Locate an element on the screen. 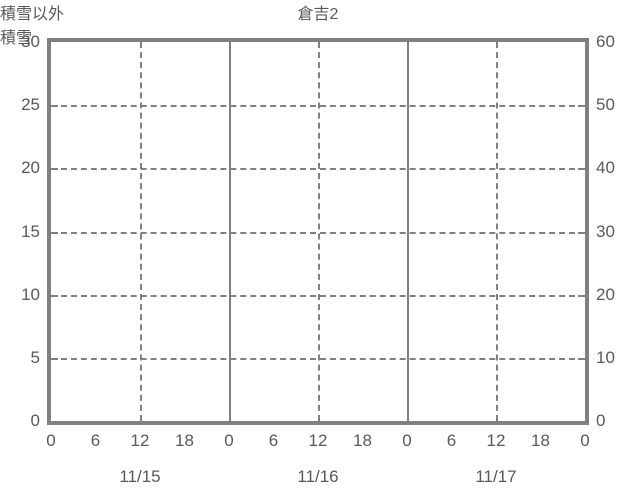  y-axis-label-right: 20 is located at coordinates (605, 294).